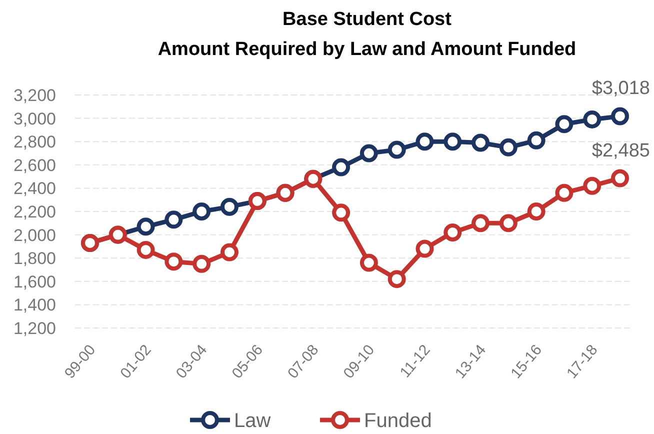 This screenshot has height=434, width=654. Describe the element at coordinates (34, 282) in the screenshot. I see `y-tick-label: 1,600` at that location.